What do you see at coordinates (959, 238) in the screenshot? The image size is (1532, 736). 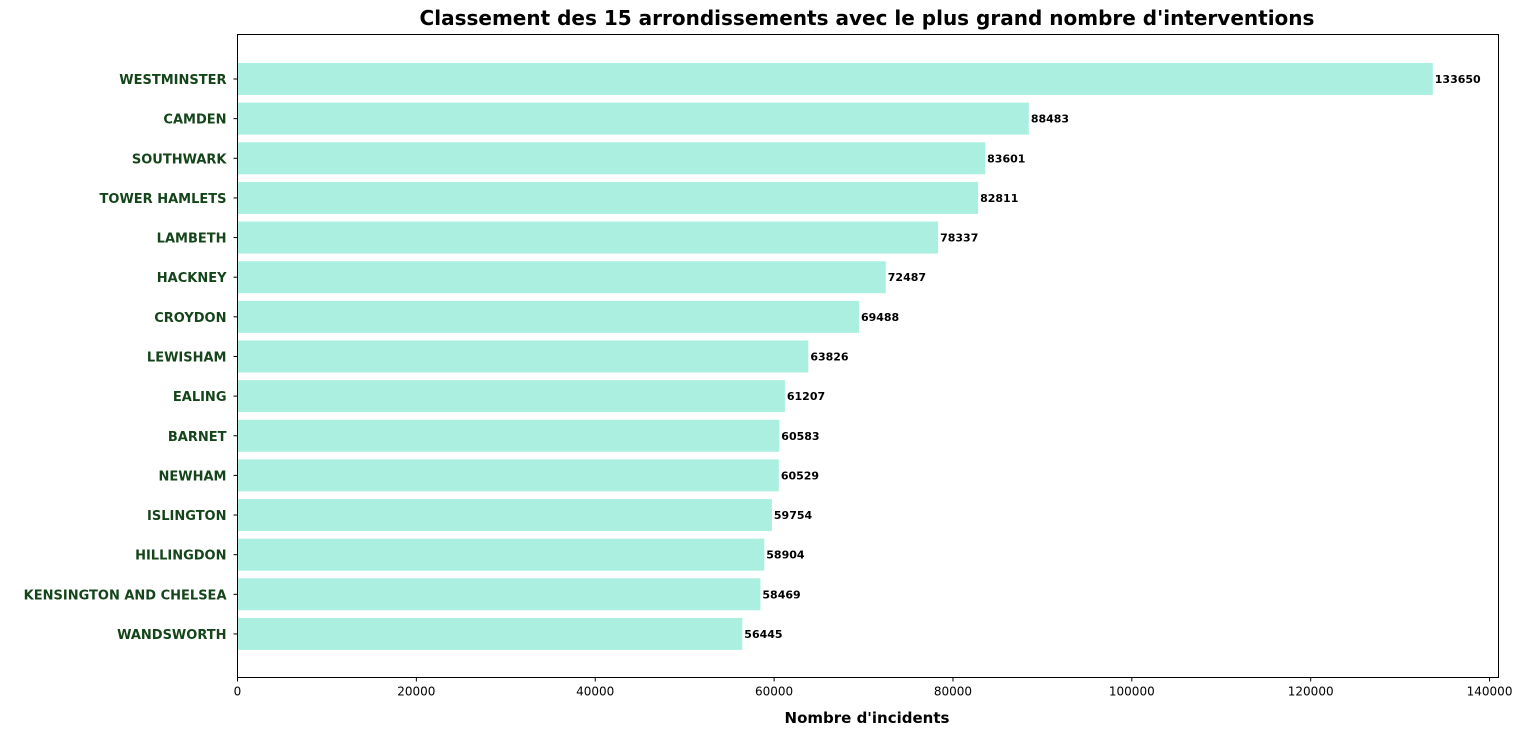 I see `data-label: 78337` at bounding box center [959, 238].